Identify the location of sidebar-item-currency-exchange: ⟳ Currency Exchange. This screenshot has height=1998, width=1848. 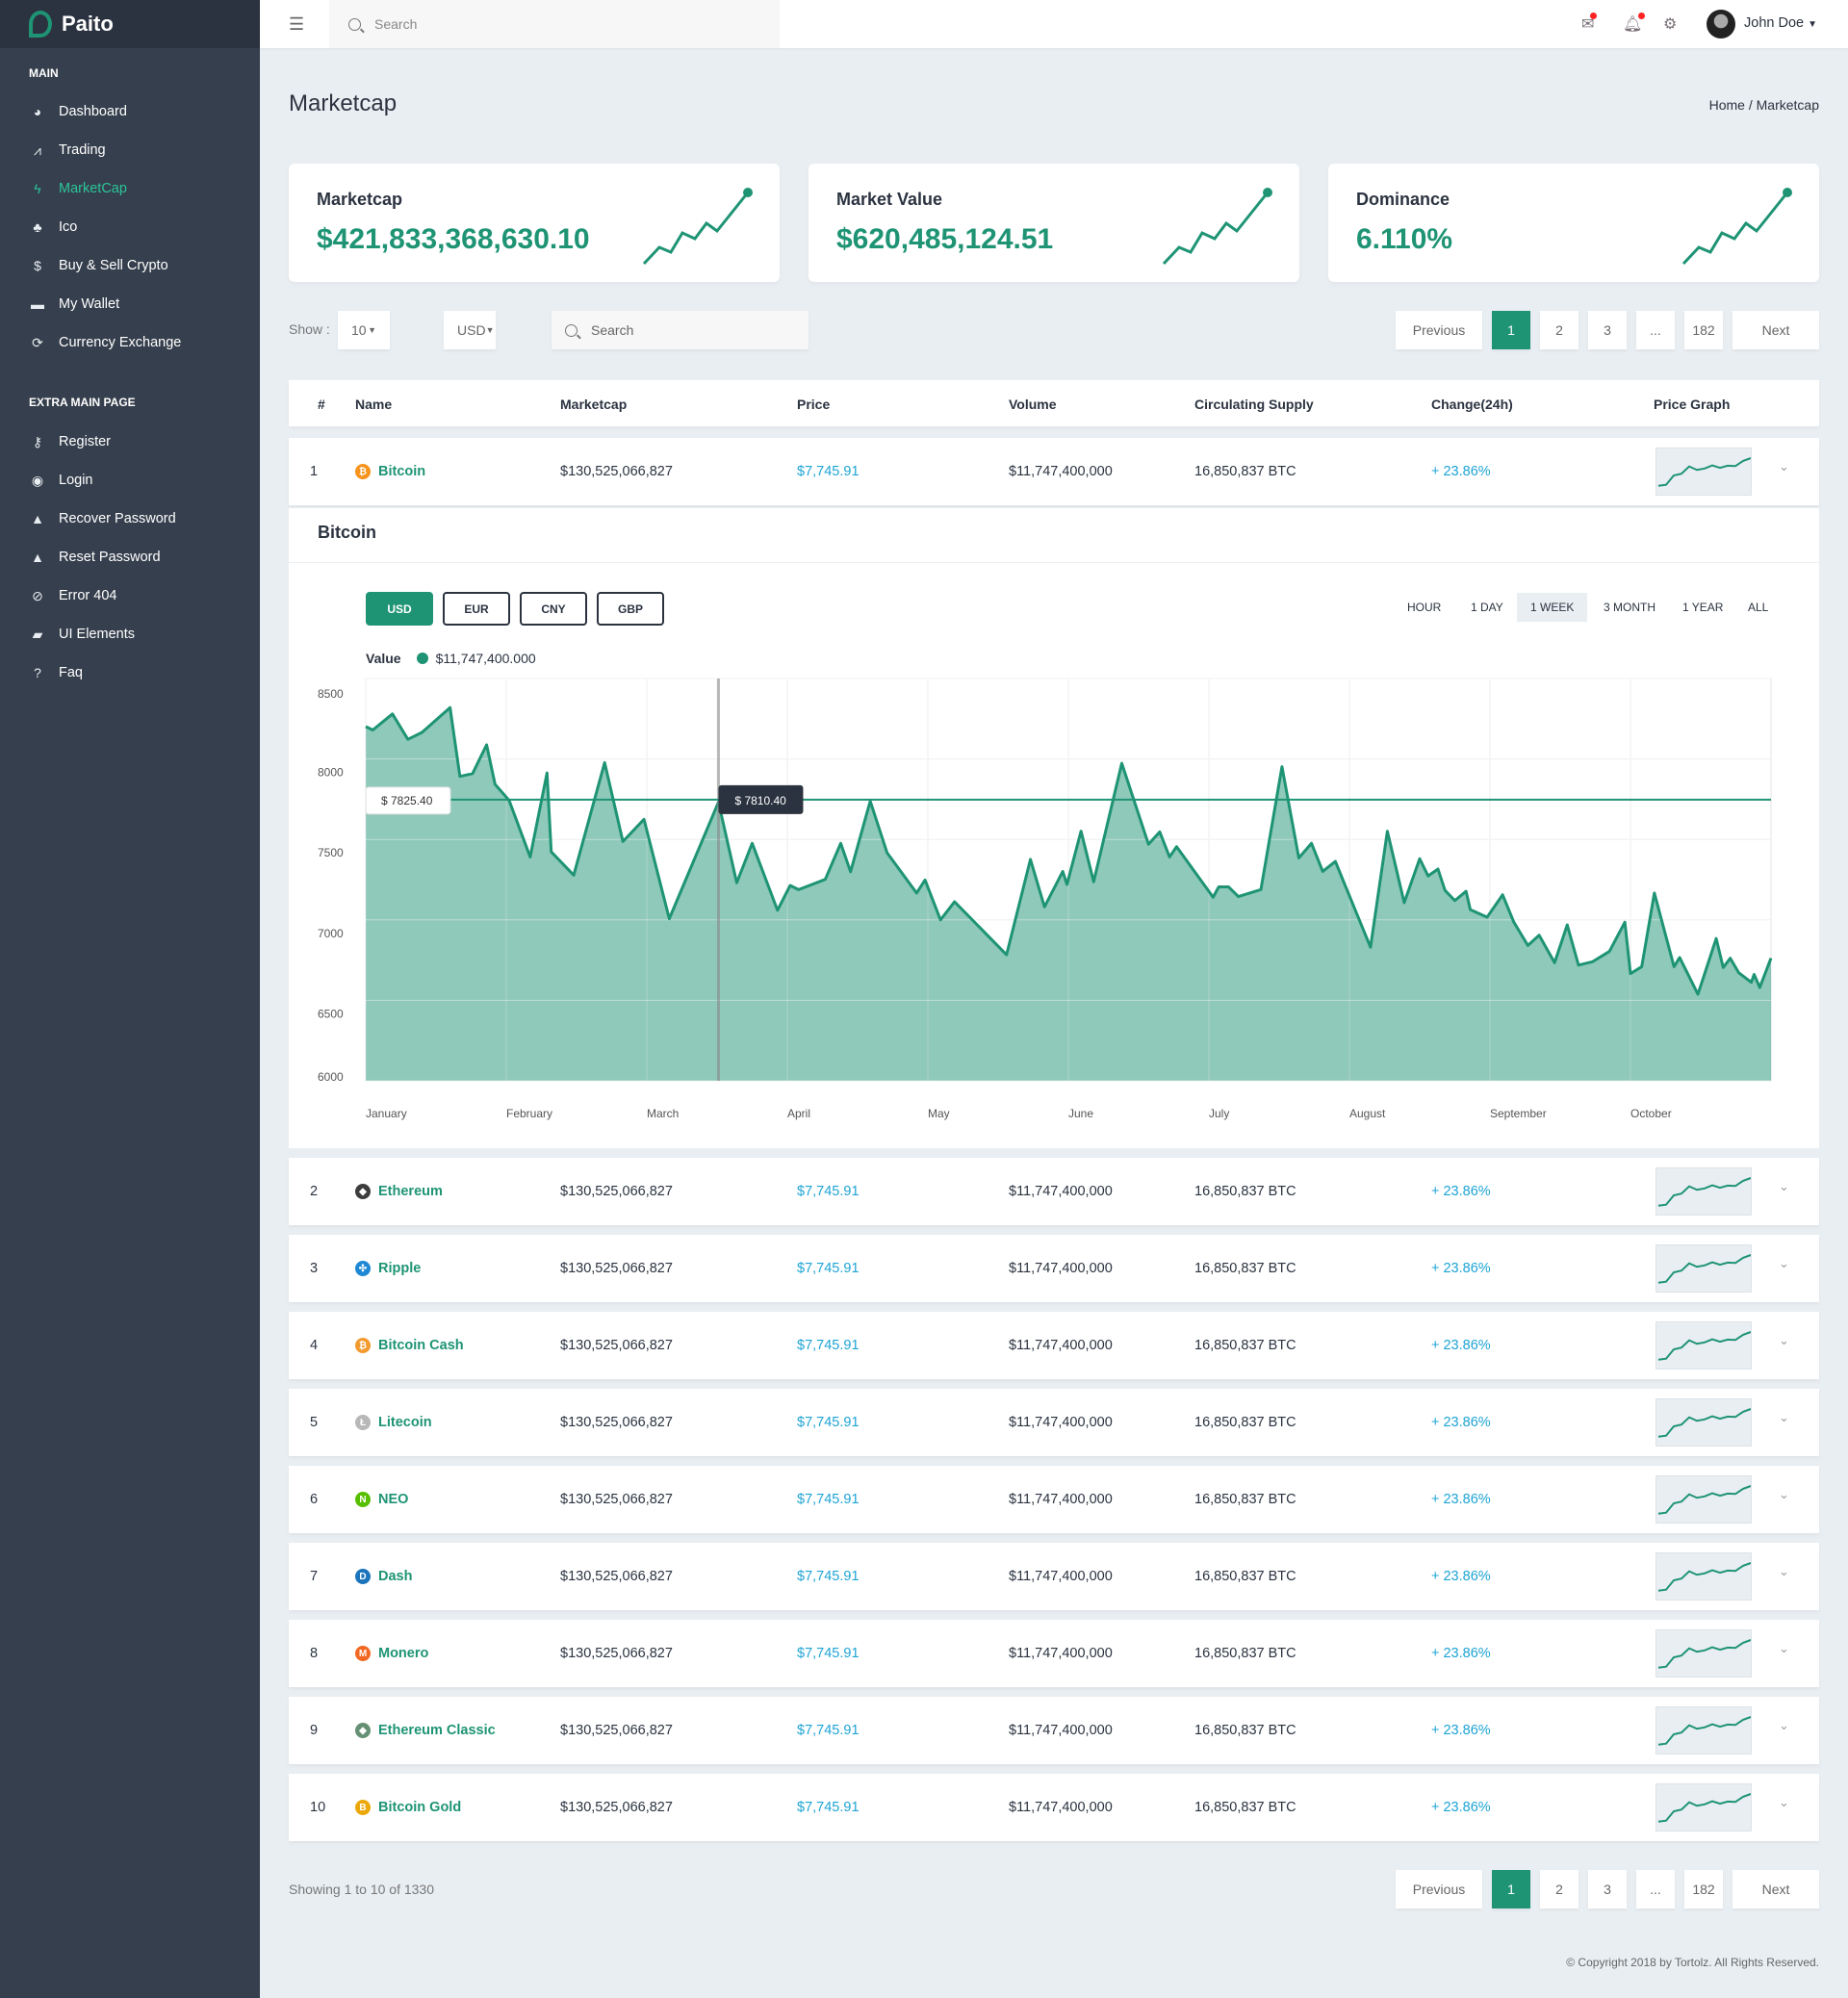
(105, 342).